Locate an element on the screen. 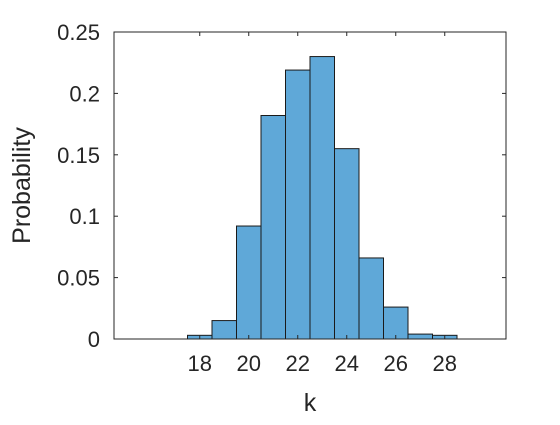 The height and width of the screenshot is (425, 560). x-tick-label: 18 is located at coordinates (200, 363).